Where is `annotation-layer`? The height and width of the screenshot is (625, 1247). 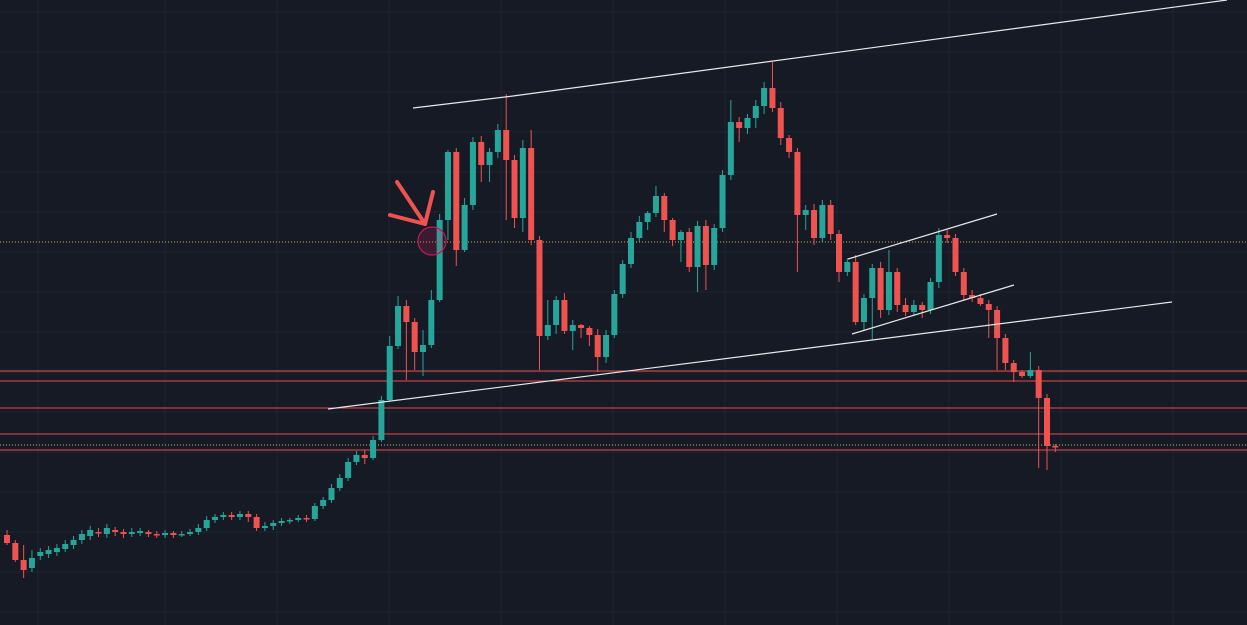
annotation-layer is located at coordinates (417, 218).